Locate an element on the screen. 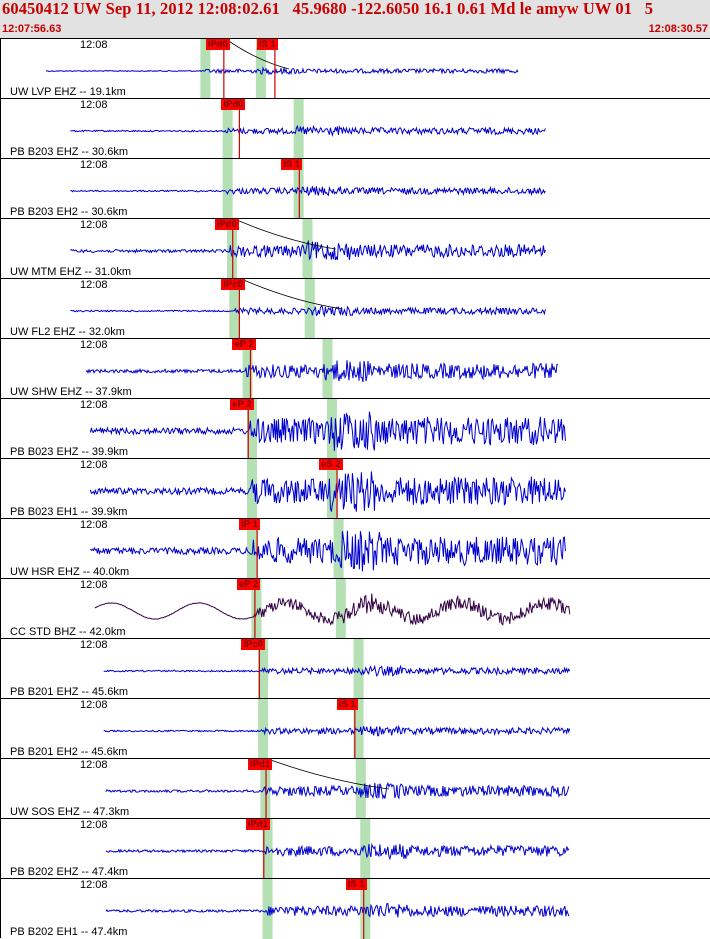 The height and width of the screenshot is (939, 710). phase-pick-label: iP 1 is located at coordinates (249, 524).